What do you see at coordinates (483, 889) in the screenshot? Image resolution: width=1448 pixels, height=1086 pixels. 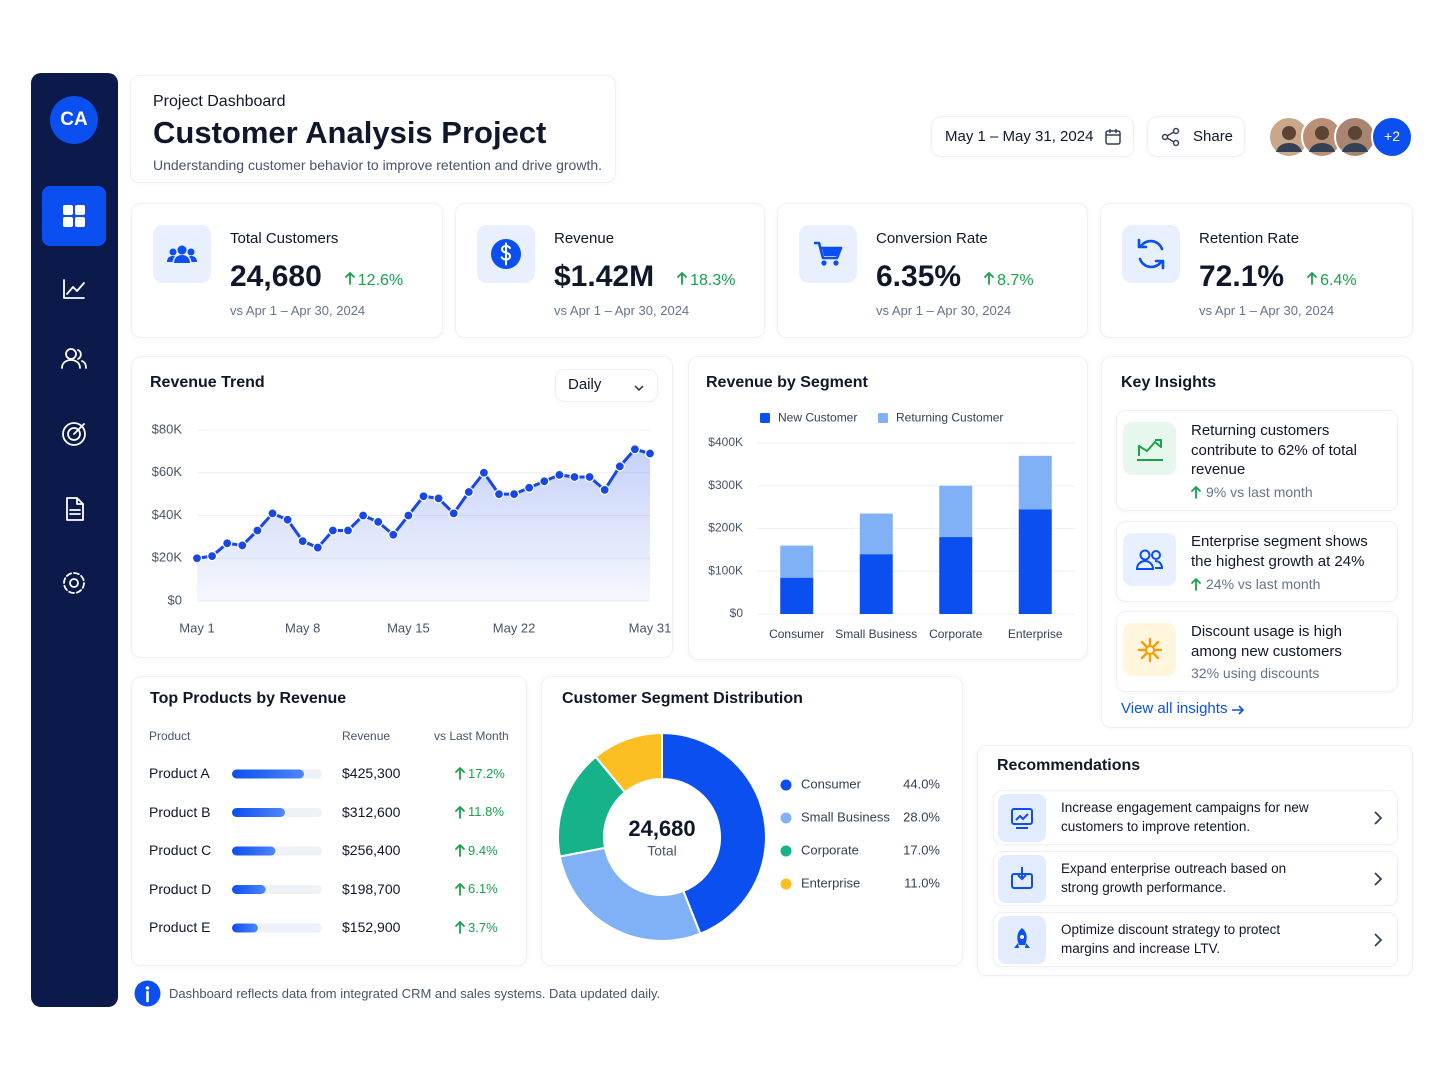 I see `product-change: 6.1%` at bounding box center [483, 889].